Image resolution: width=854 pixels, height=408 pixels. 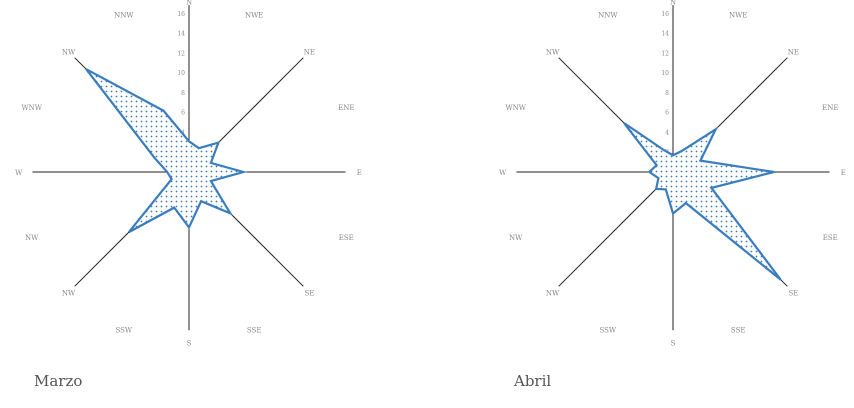 I want to click on radial-tick-label: 4, so click(x=667, y=132).